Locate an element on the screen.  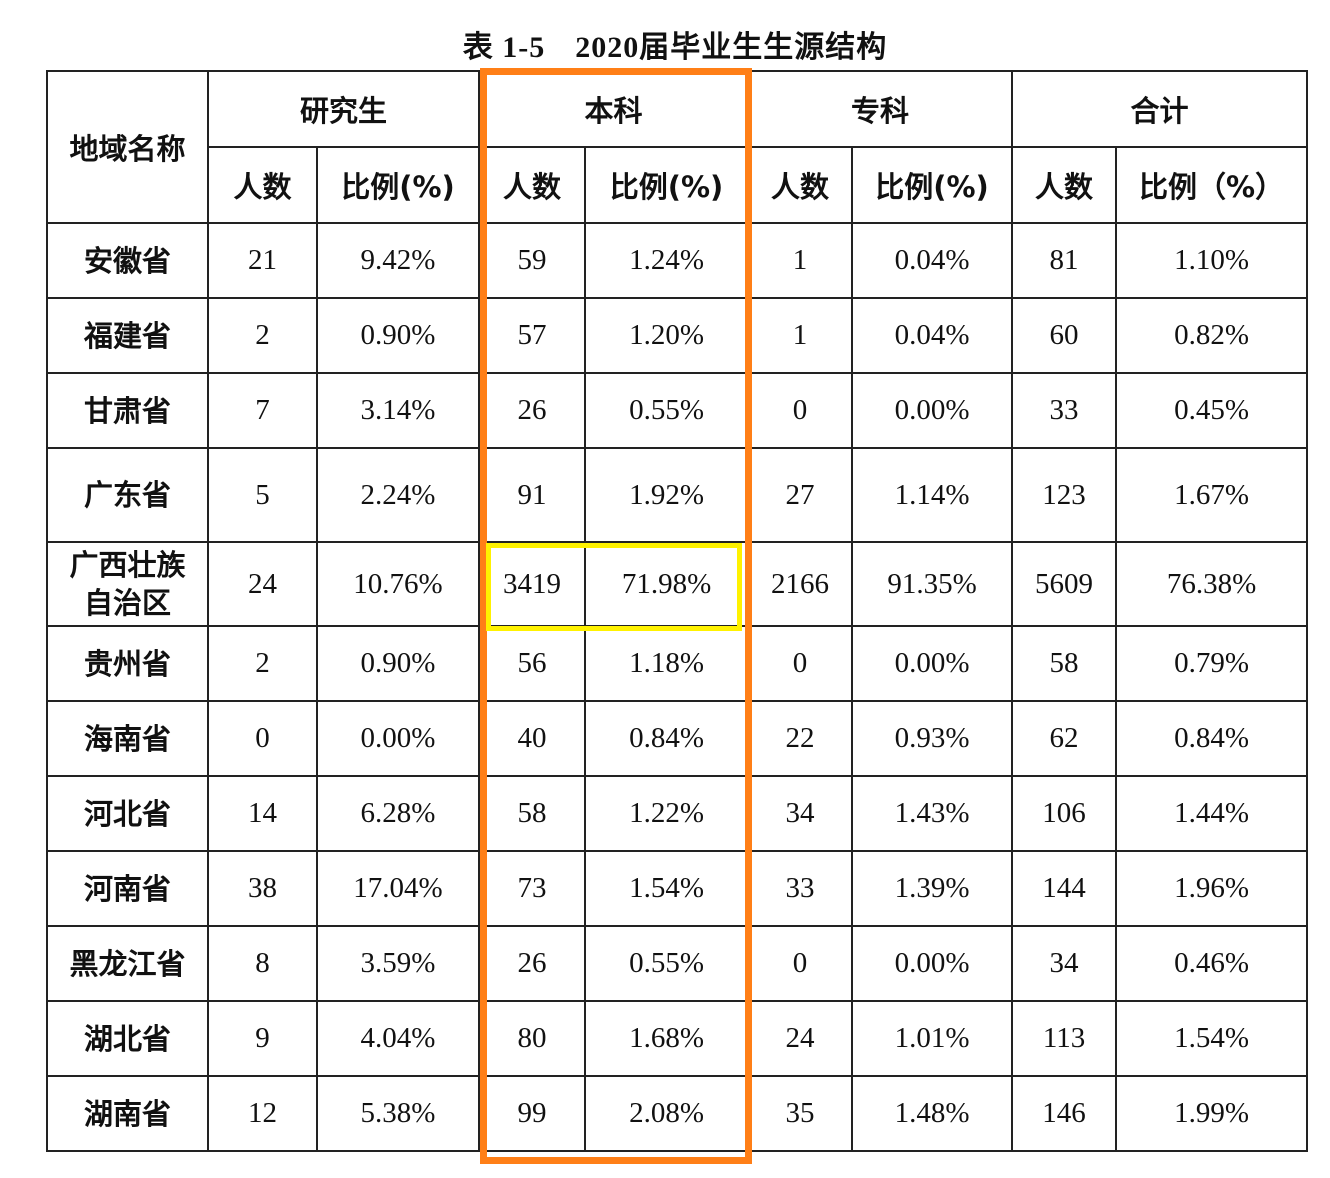
count-cell: 33 is located at coordinates (1064, 410).